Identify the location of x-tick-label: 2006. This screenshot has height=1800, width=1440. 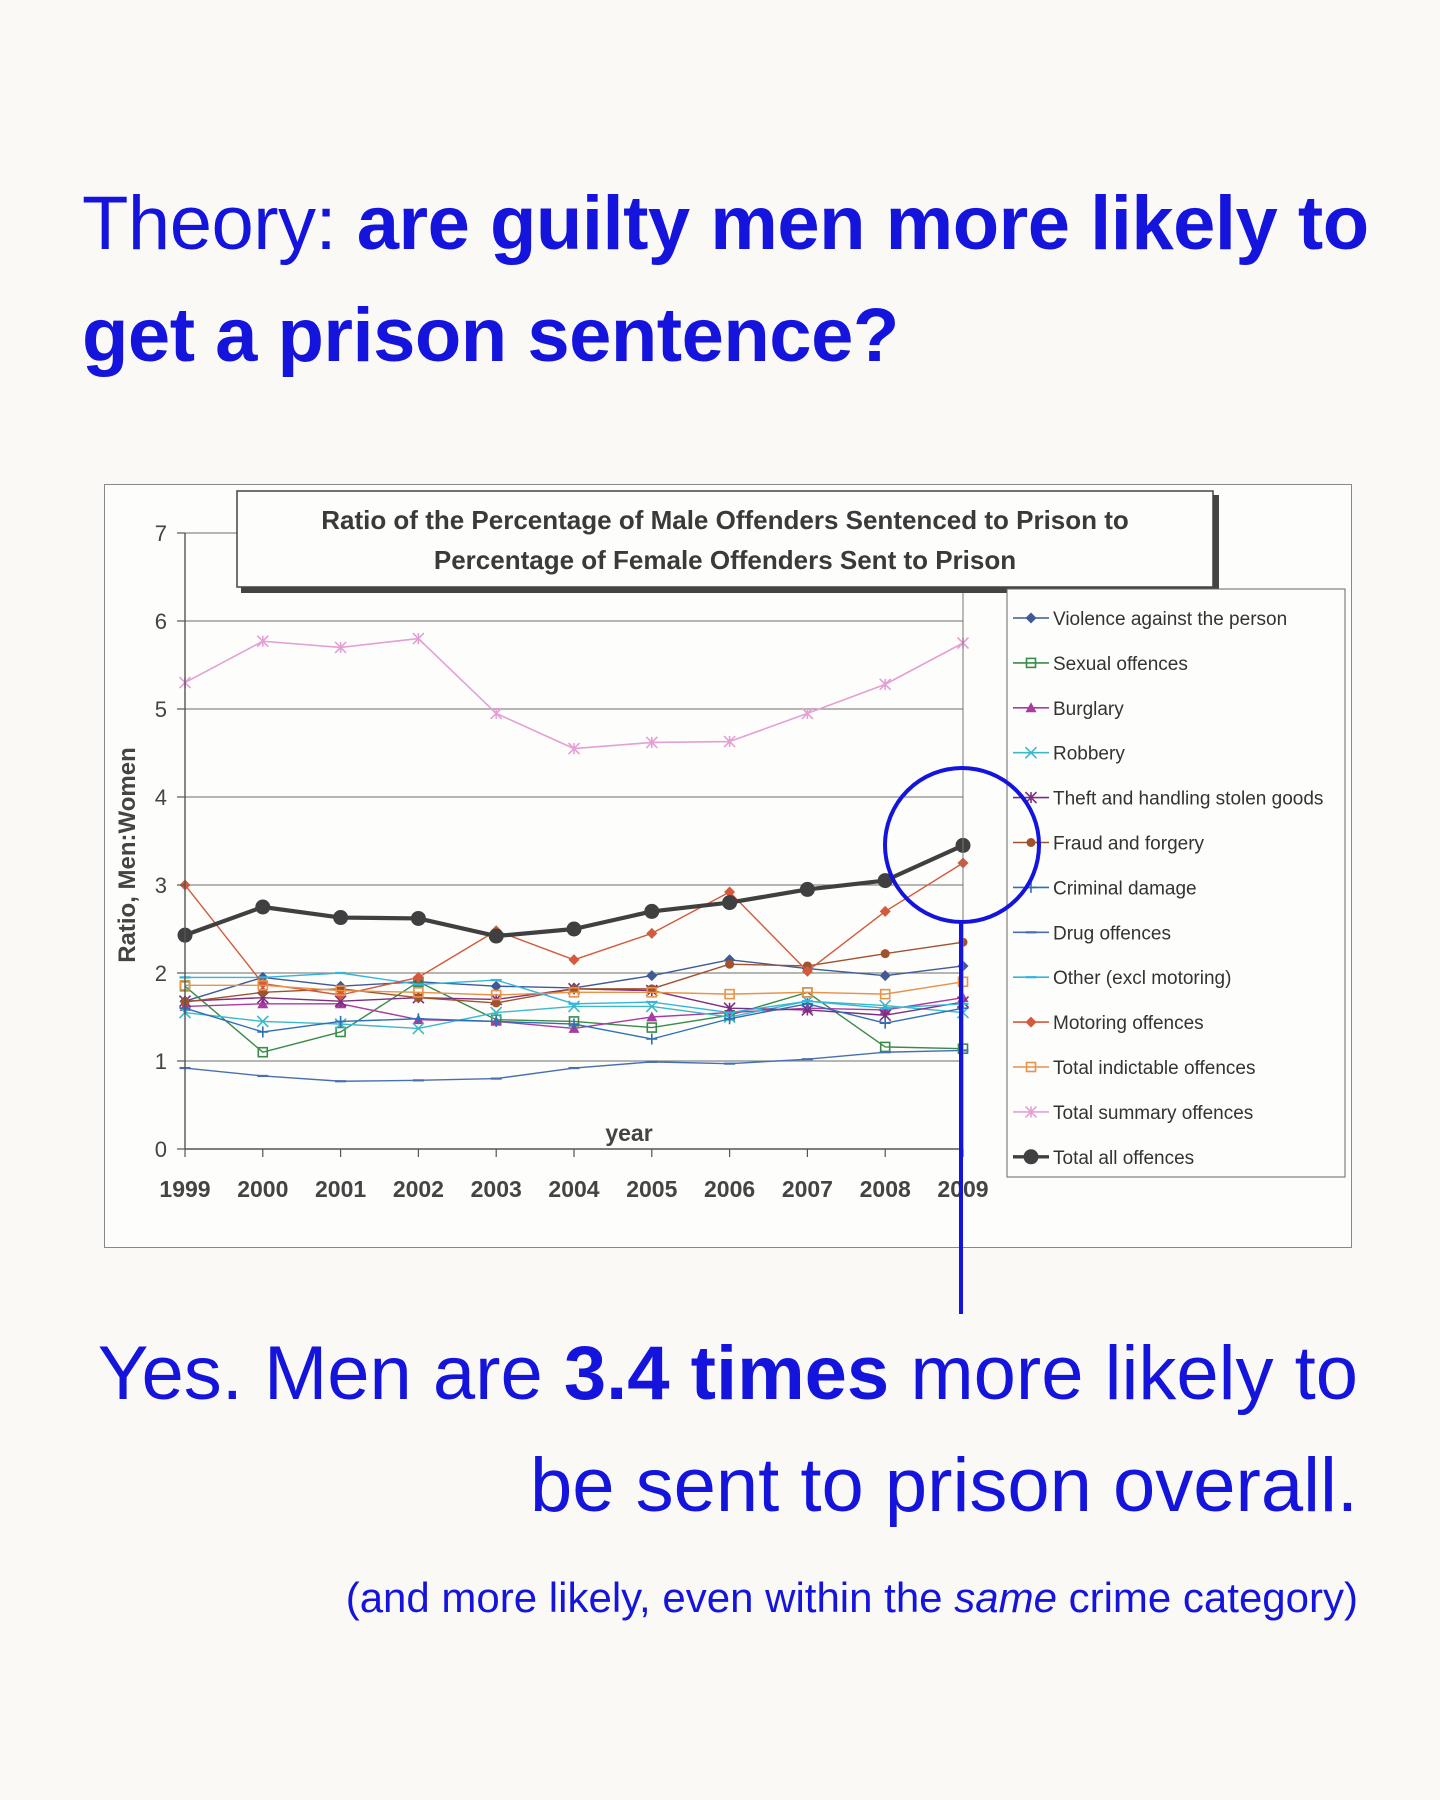
(729, 1189).